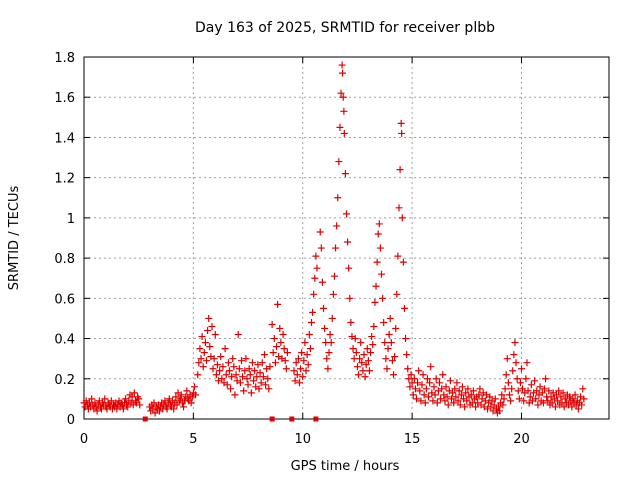  I want to click on x-tick-label: 15, so click(412, 439).